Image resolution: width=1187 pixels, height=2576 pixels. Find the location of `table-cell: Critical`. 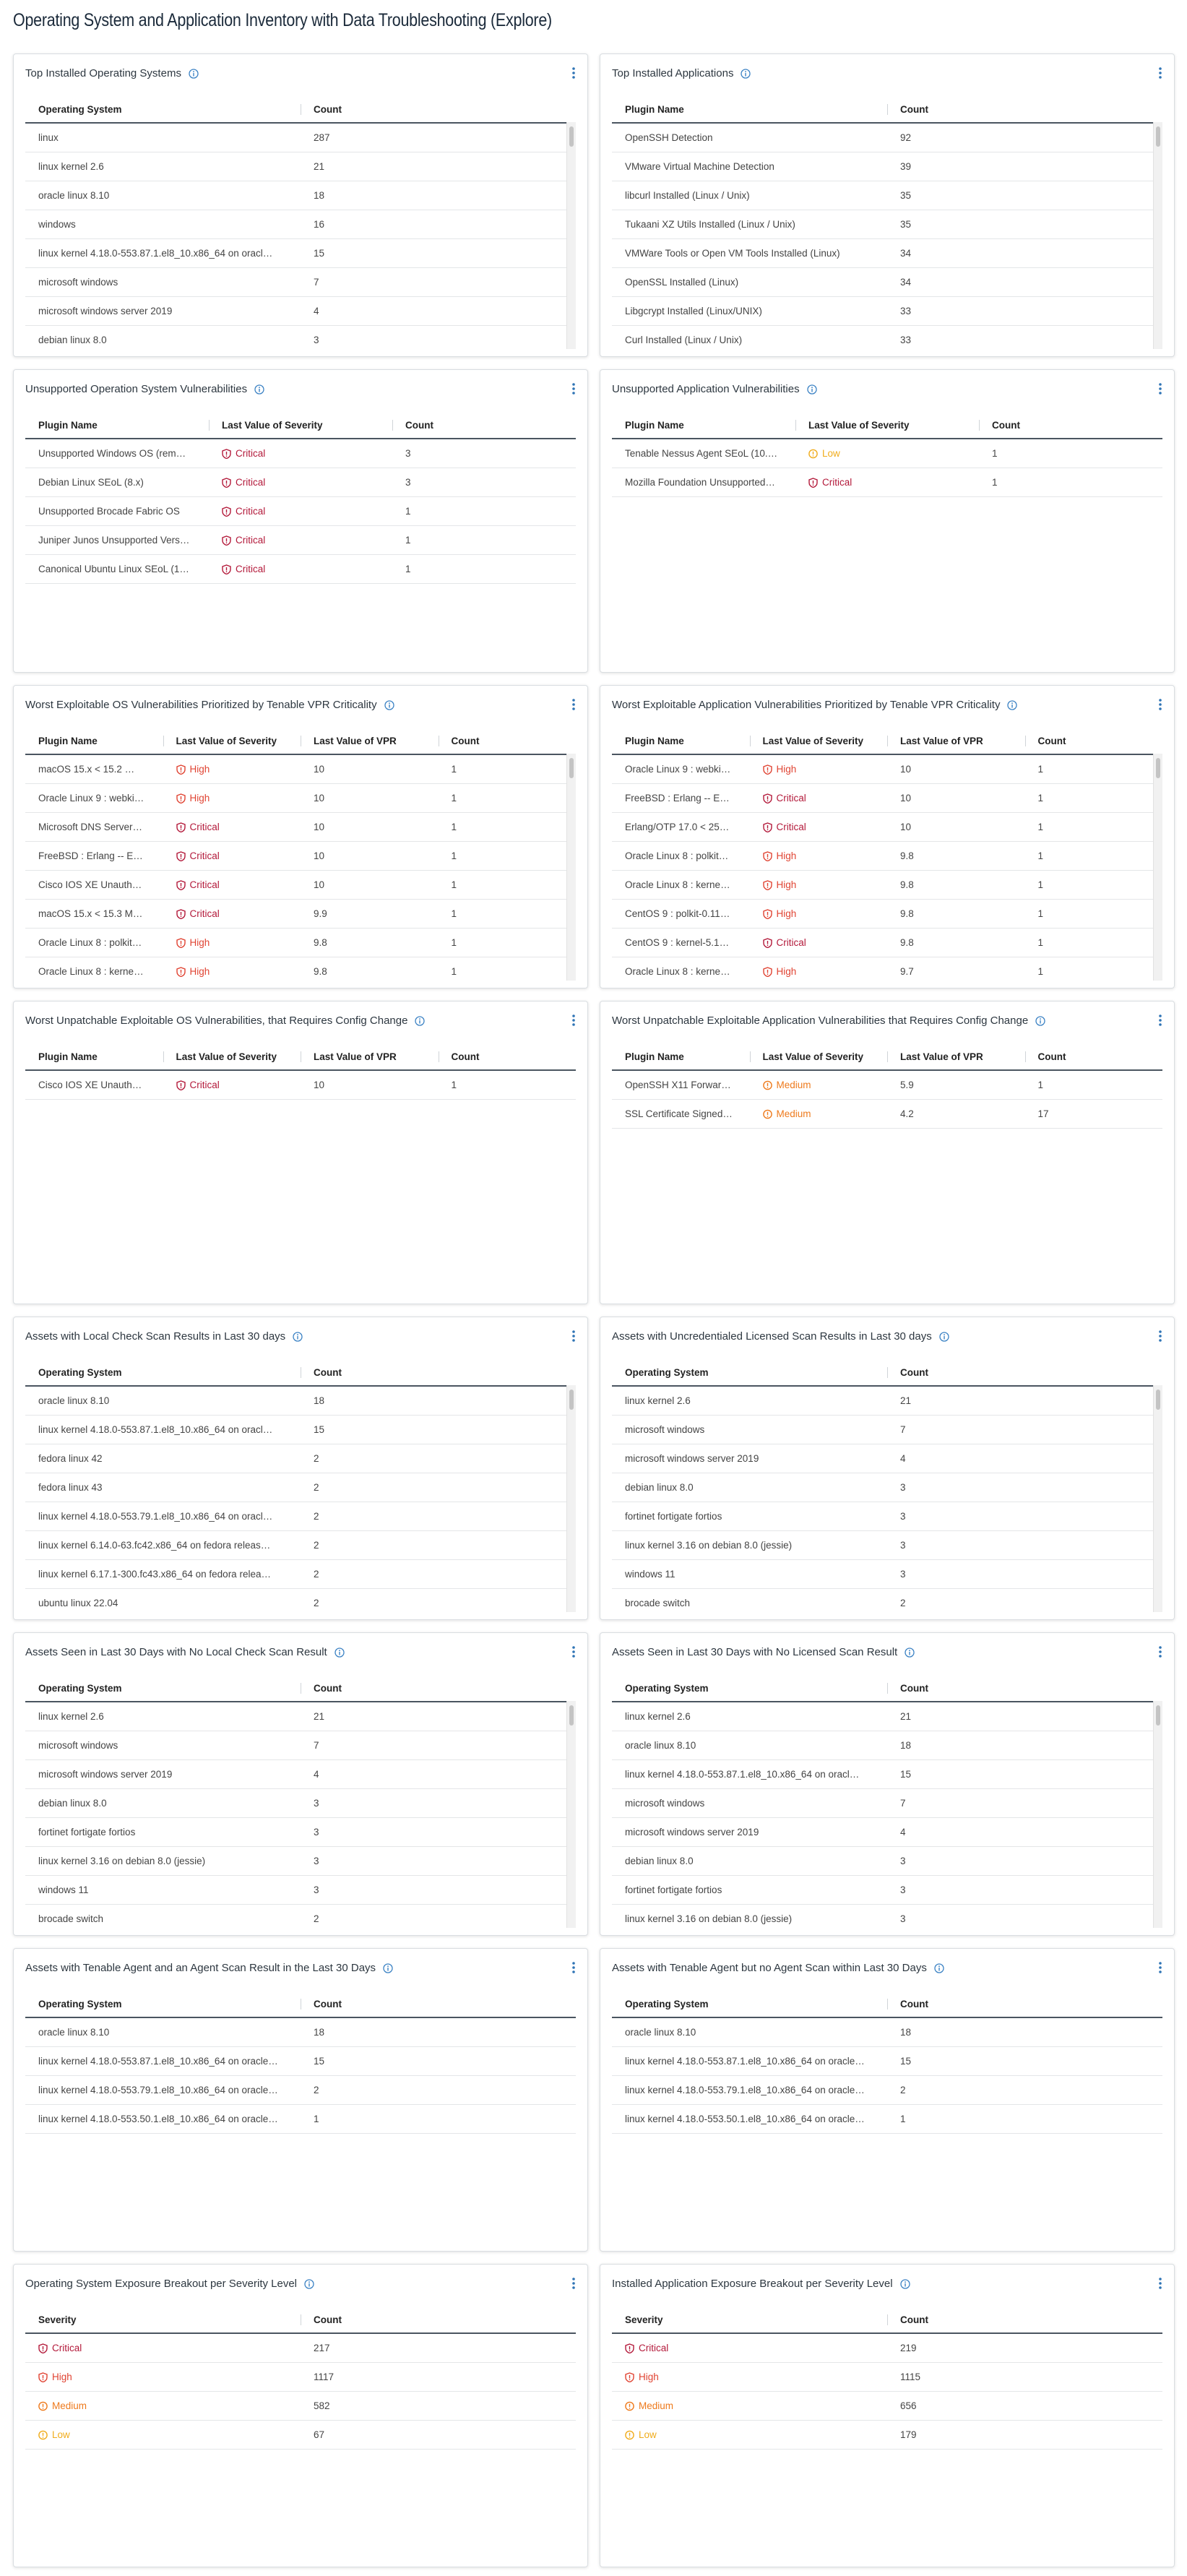

table-cell: Critical is located at coordinates (300, 540).